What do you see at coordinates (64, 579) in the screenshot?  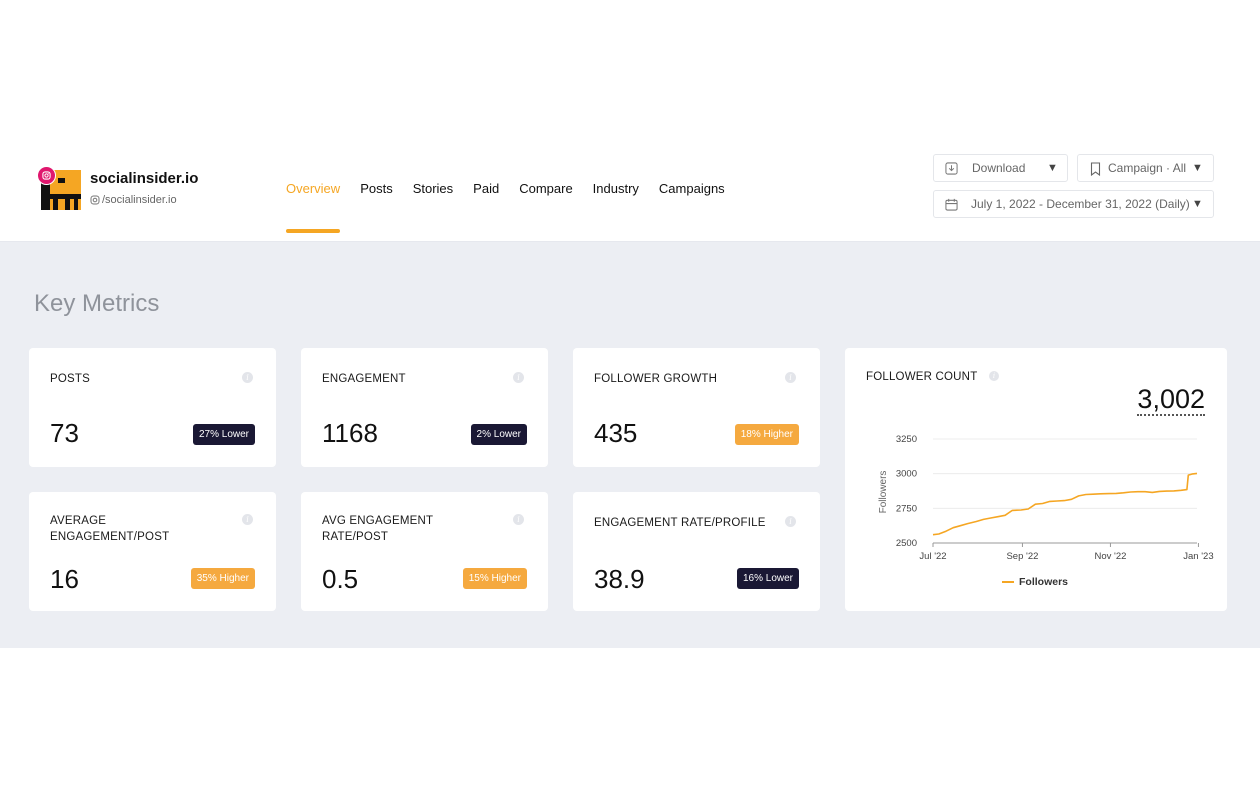 I see `metric-value: 16` at bounding box center [64, 579].